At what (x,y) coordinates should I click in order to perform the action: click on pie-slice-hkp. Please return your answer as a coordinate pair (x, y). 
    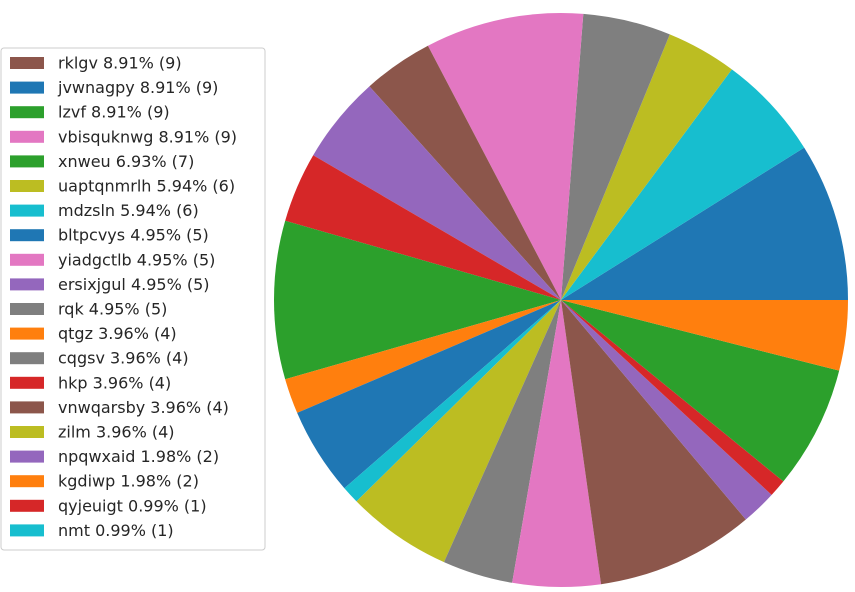
    Looking at the image, I should click on (423, 227).